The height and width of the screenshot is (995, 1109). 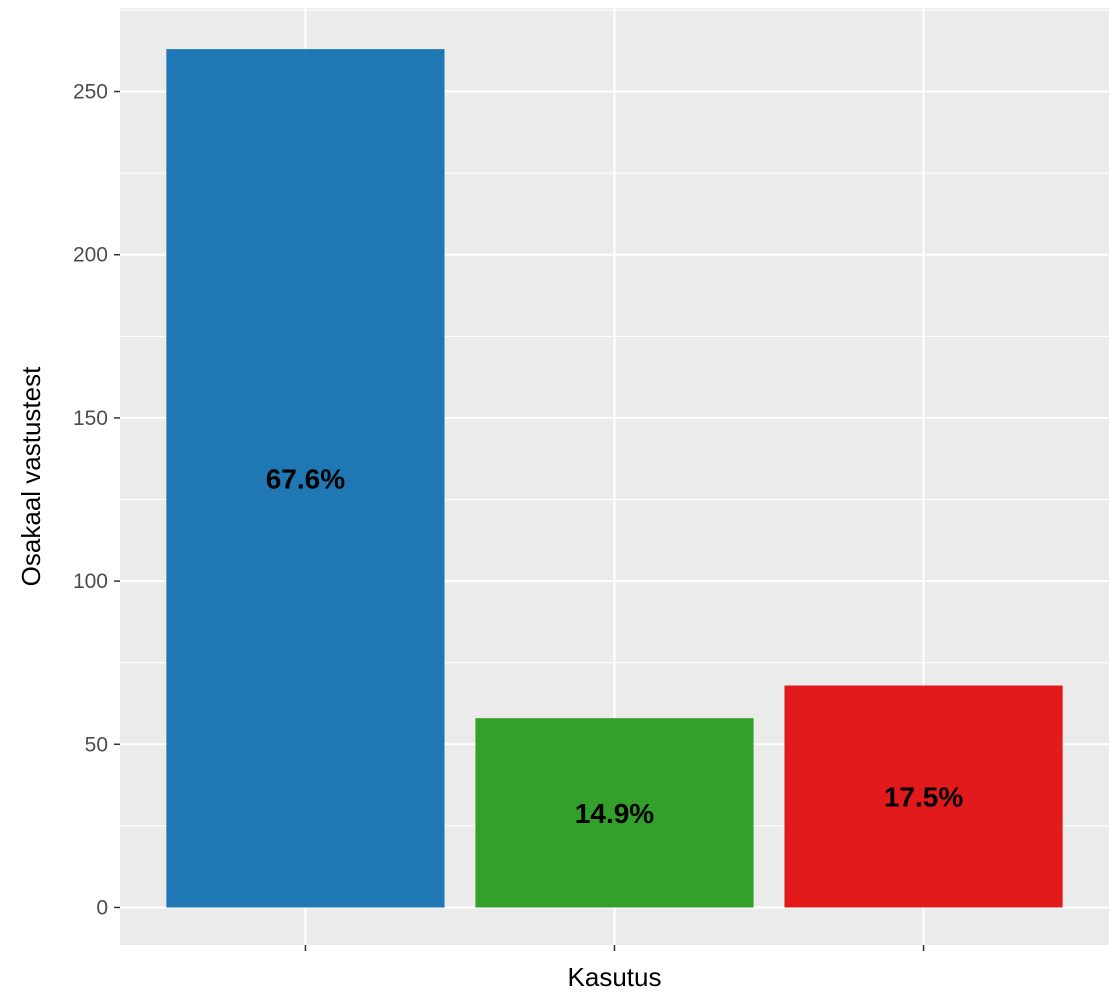 What do you see at coordinates (96, 500) in the screenshot?
I see `y-axis: 0 50 100 150 200 250` at bounding box center [96, 500].